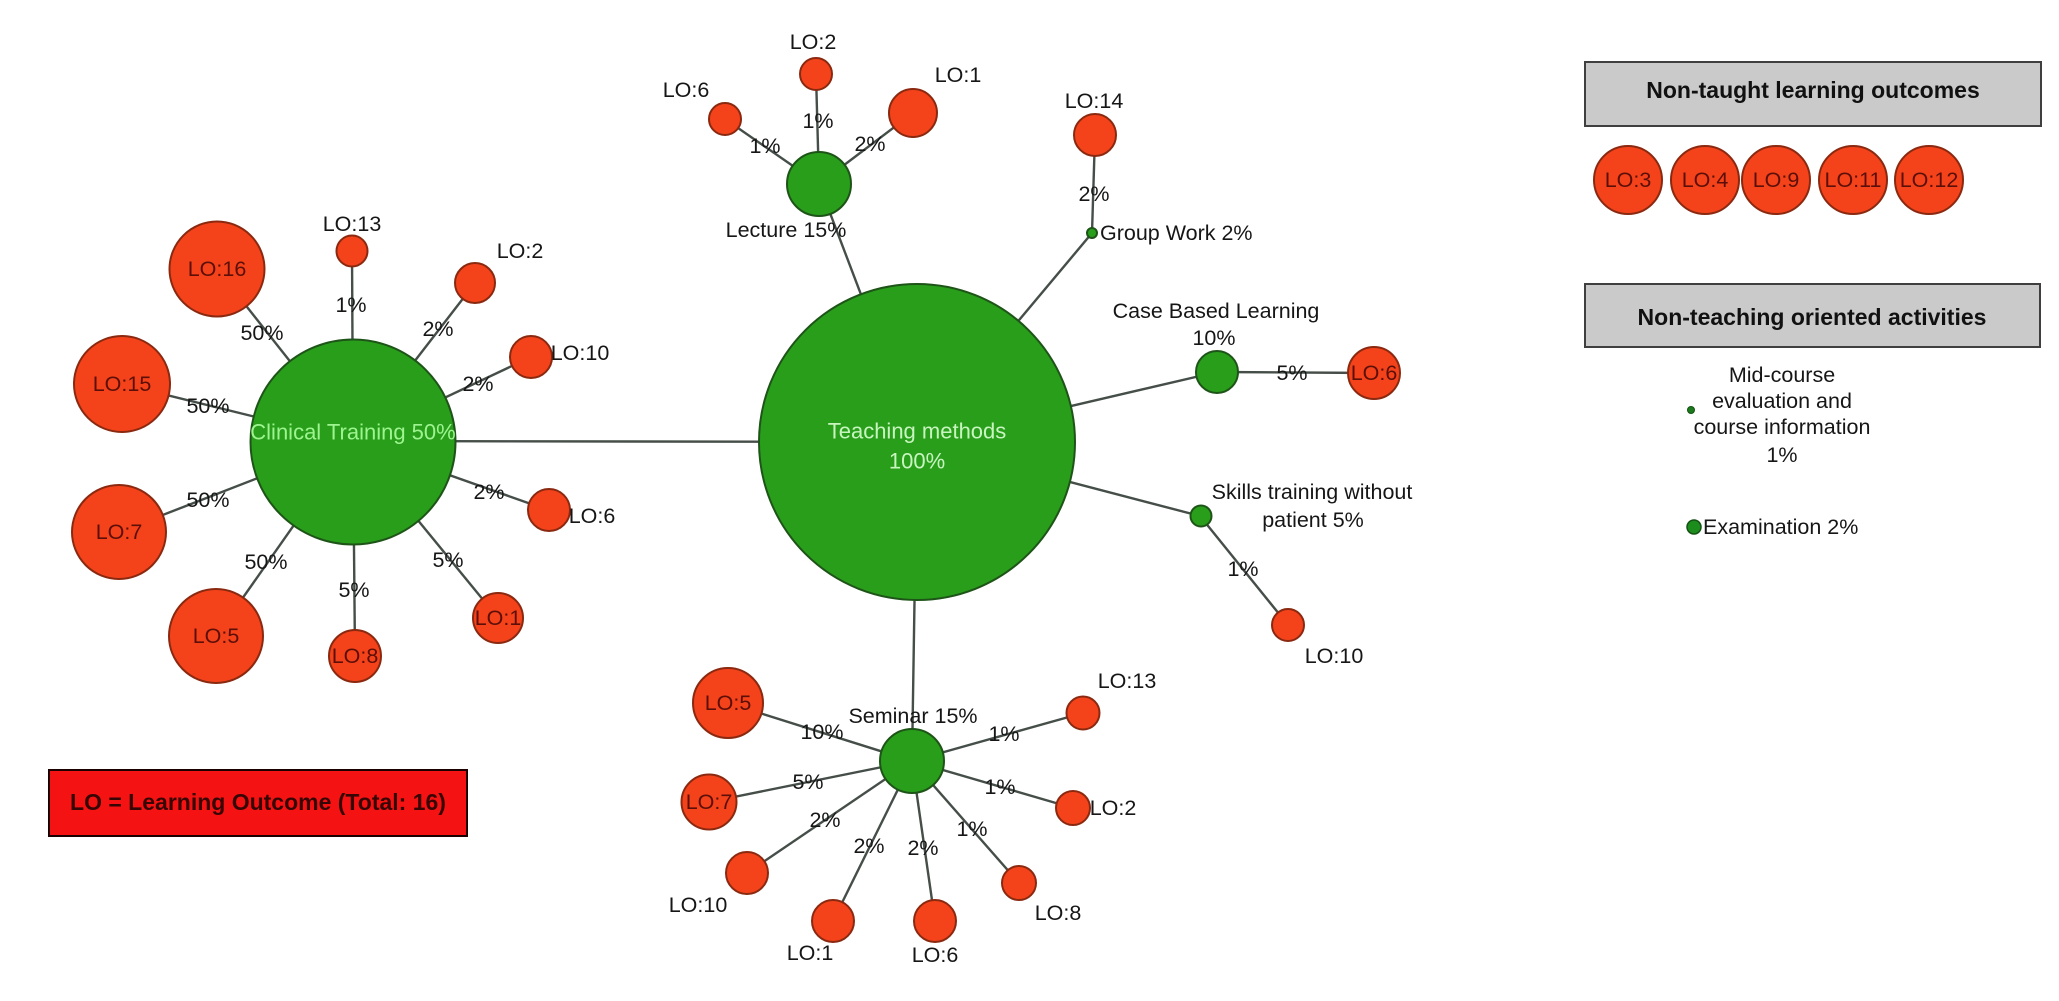 This screenshot has height=1001, width=2059. I want to click on svg-text: Mid-course, so click(1782, 375).